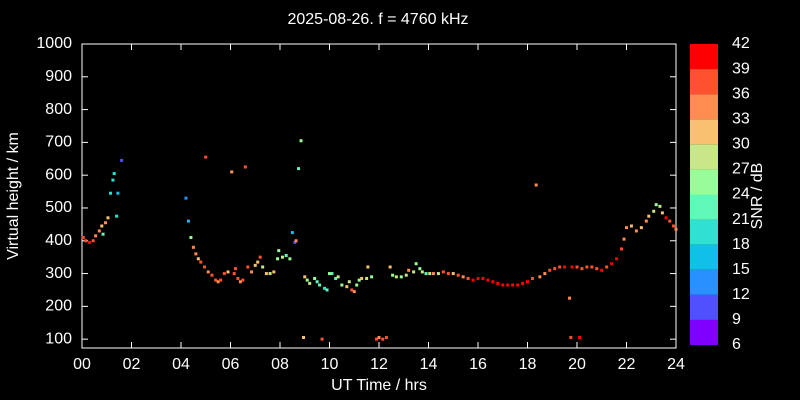 This screenshot has height=400, width=800. What do you see at coordinates (231, 364) in the screenshot?
I see `x-tick-label: 06` at bounding box center [231, 364].